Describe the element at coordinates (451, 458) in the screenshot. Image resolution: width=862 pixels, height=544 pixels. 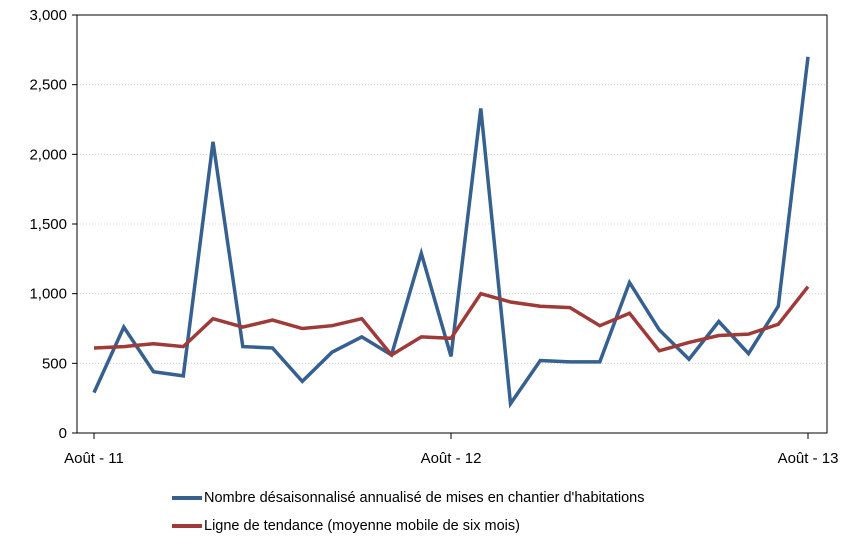
I see `x-tick-label: Août - 12` at that location.